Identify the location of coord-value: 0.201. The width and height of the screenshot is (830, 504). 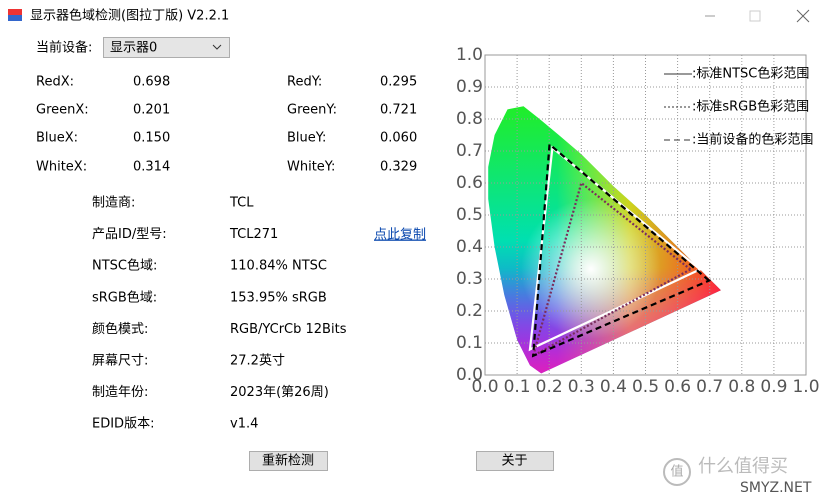
(151, 110).